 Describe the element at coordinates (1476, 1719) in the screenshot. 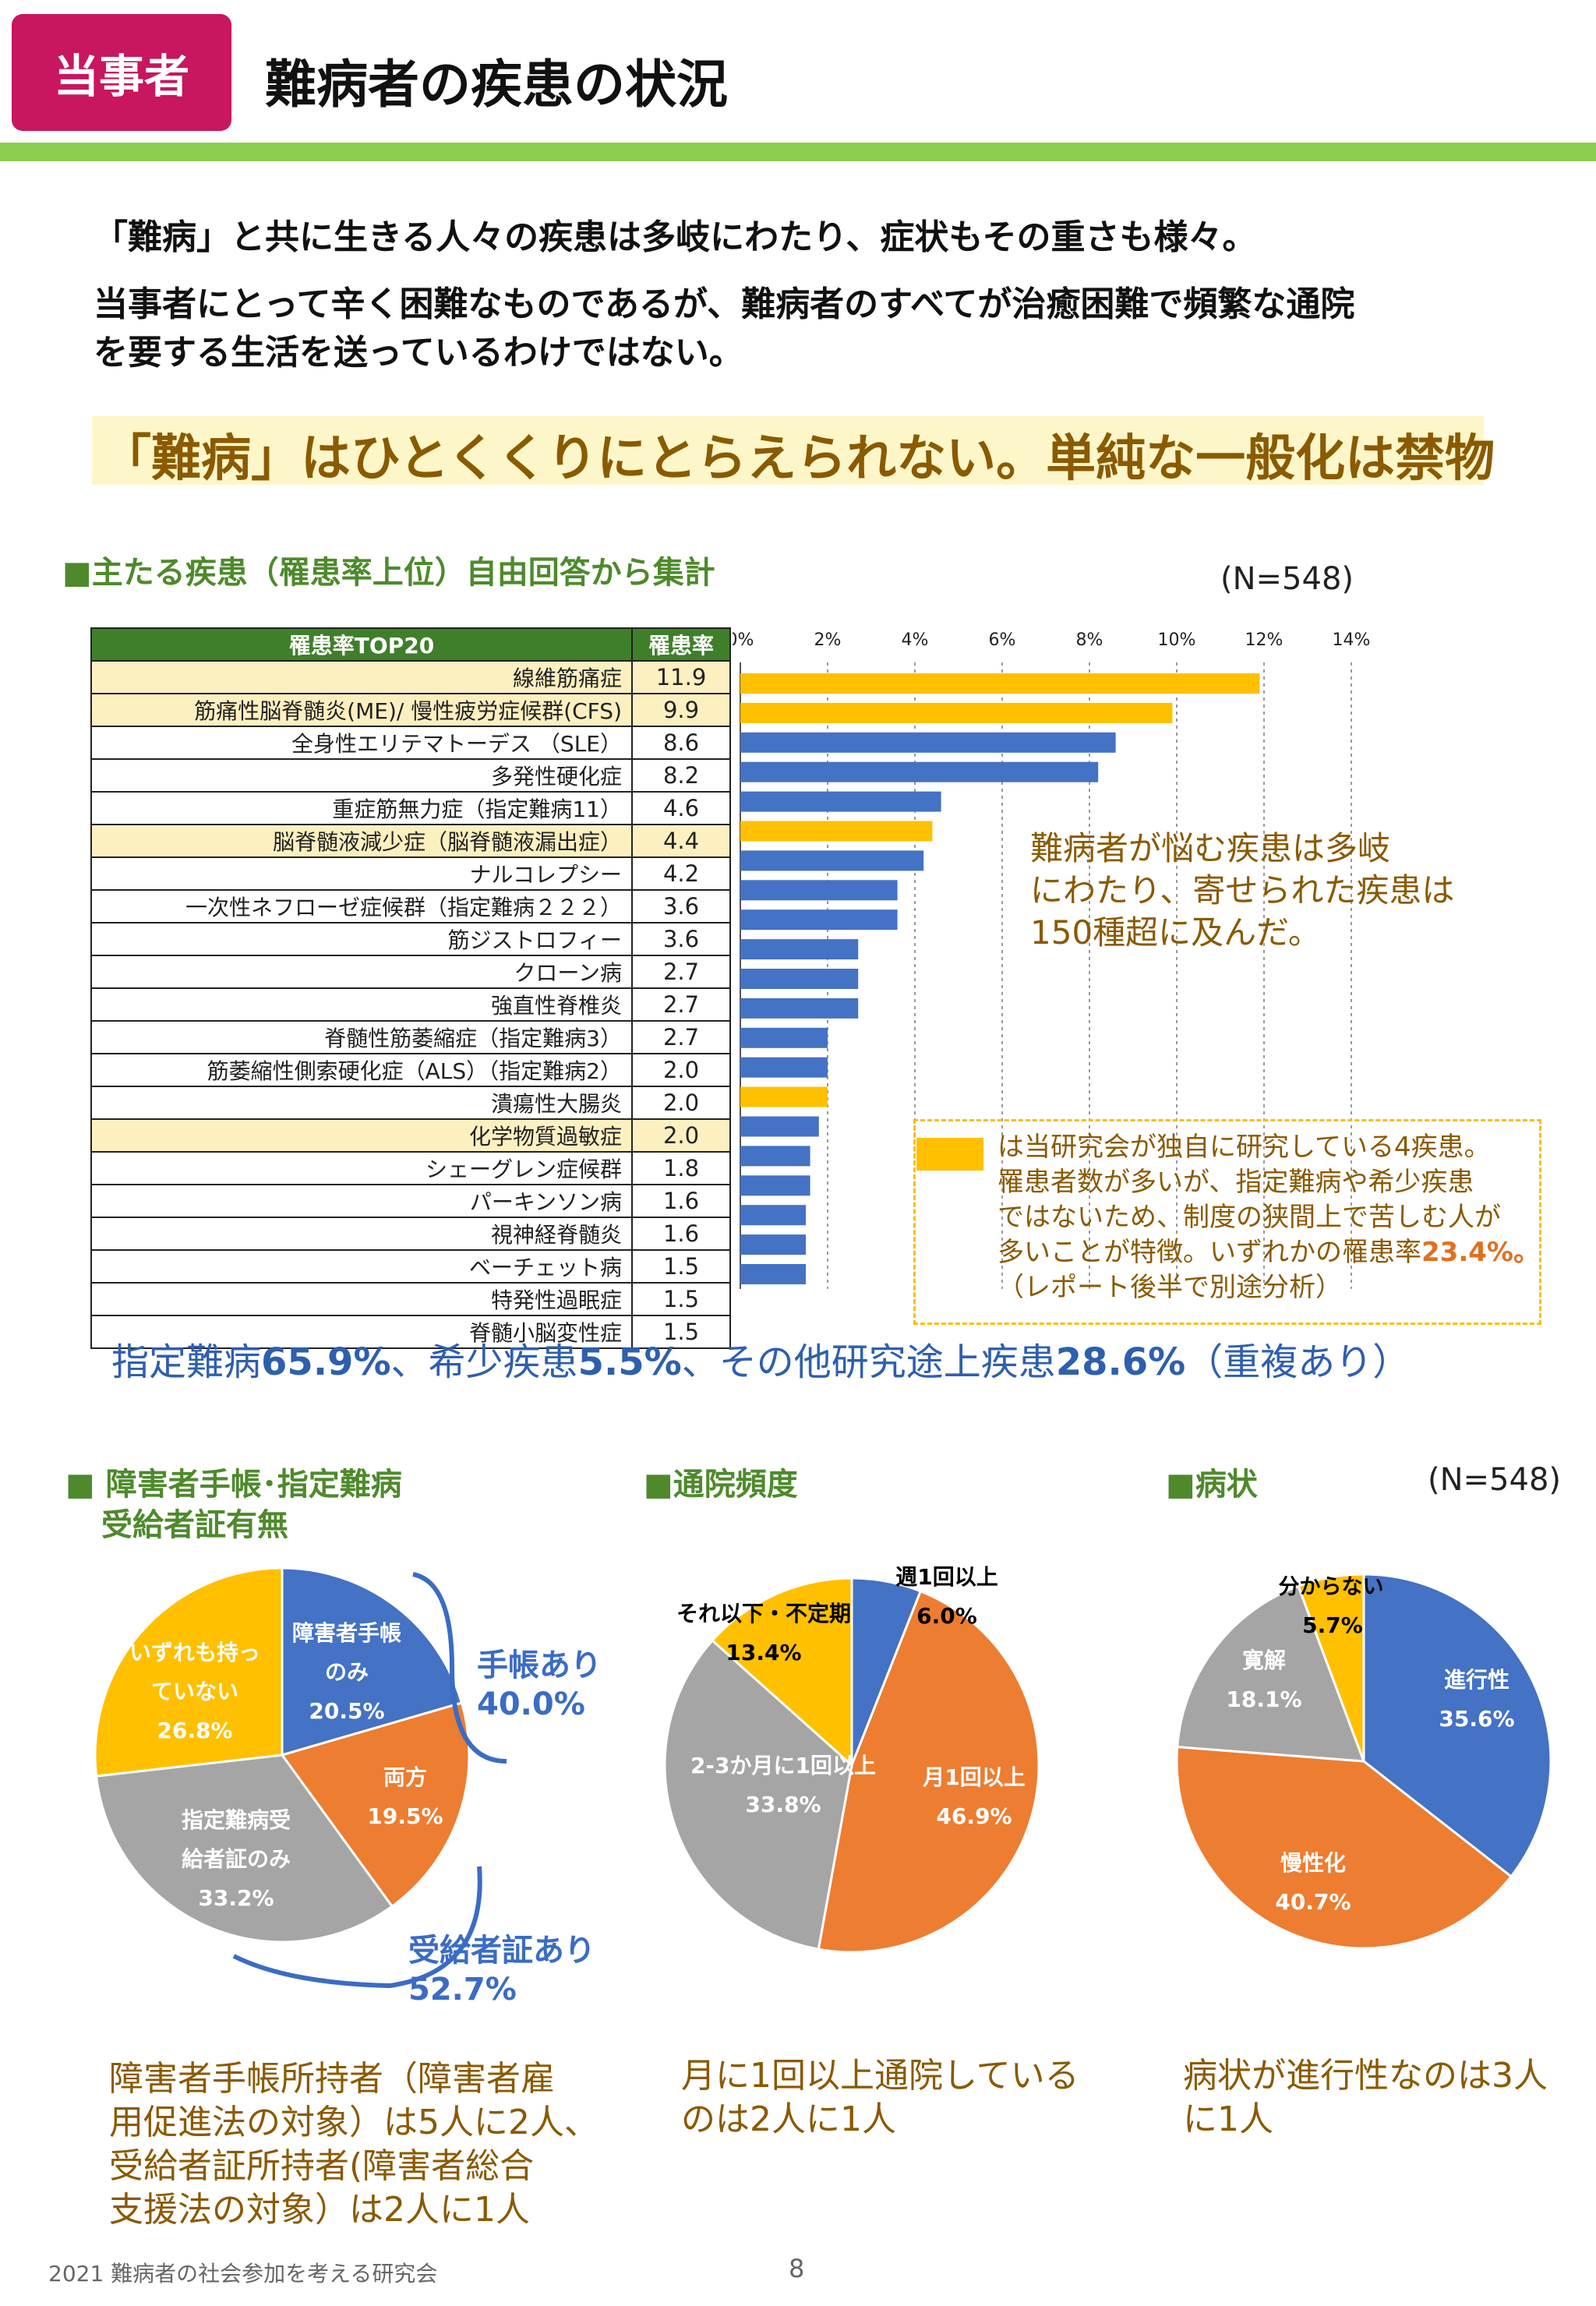

I see `pie3-value-s1: 35.6%` at that location.